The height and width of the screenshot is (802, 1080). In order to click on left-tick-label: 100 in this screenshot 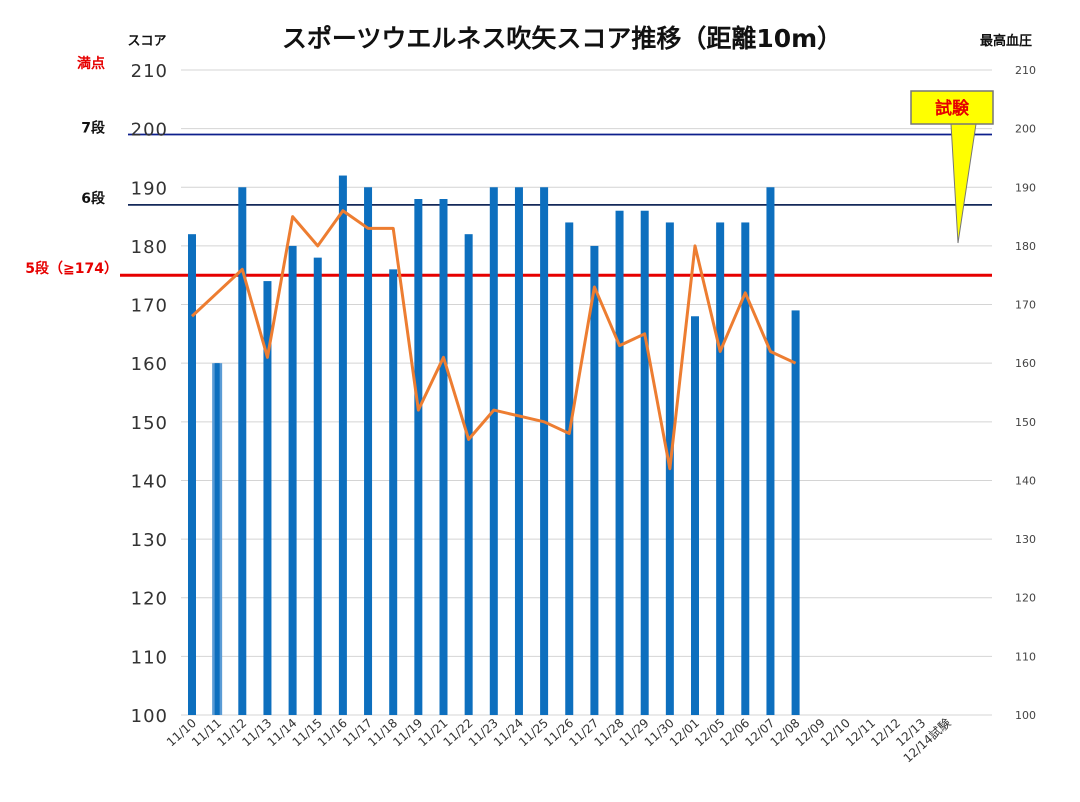, I will do `click(149, 716)`.